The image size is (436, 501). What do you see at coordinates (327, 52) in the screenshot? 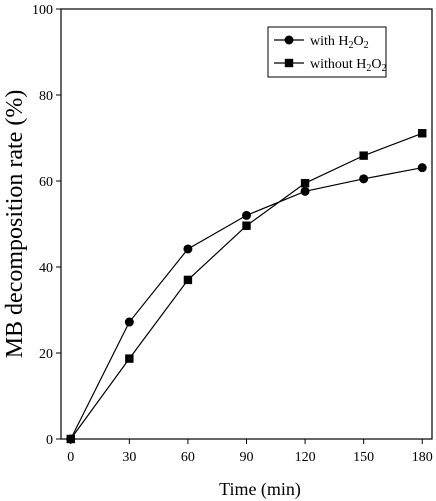
I see `legend-box` at bounding box center [327, 52].